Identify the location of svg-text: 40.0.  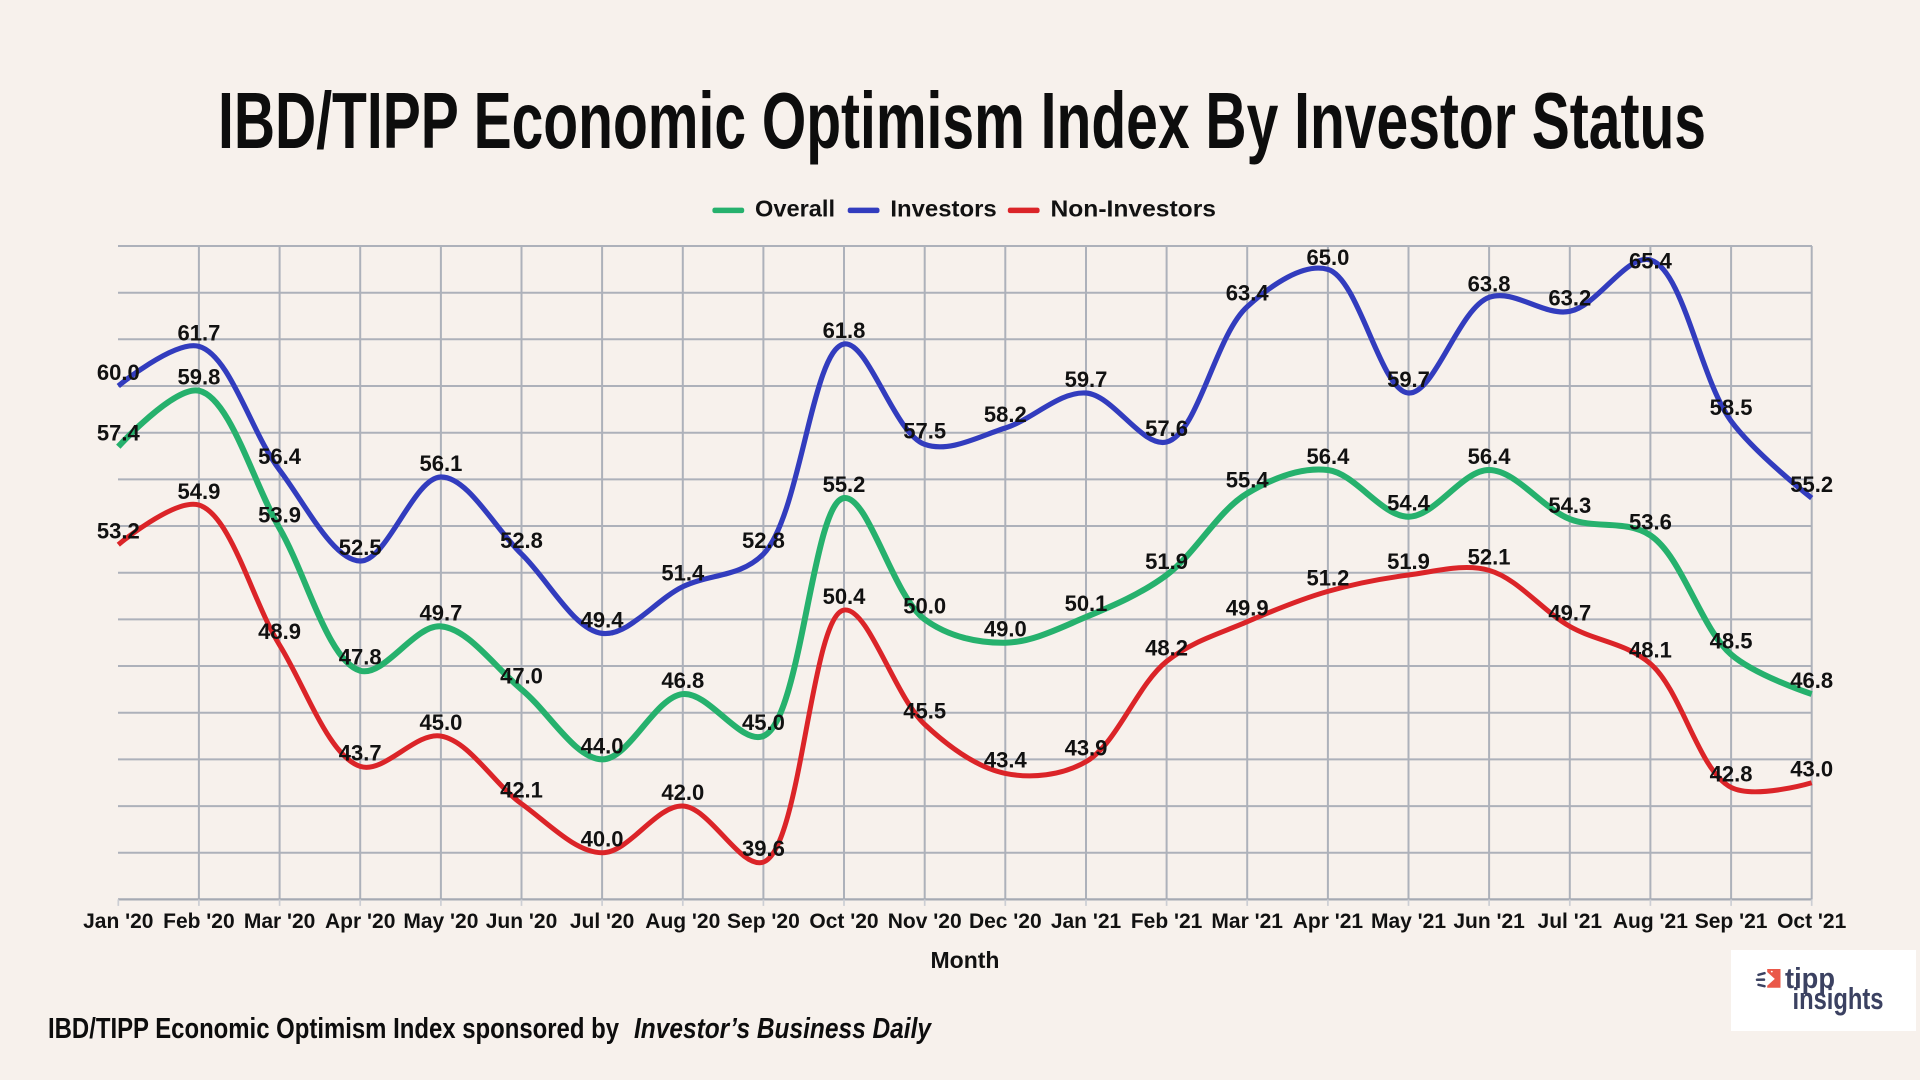
(602, 839).